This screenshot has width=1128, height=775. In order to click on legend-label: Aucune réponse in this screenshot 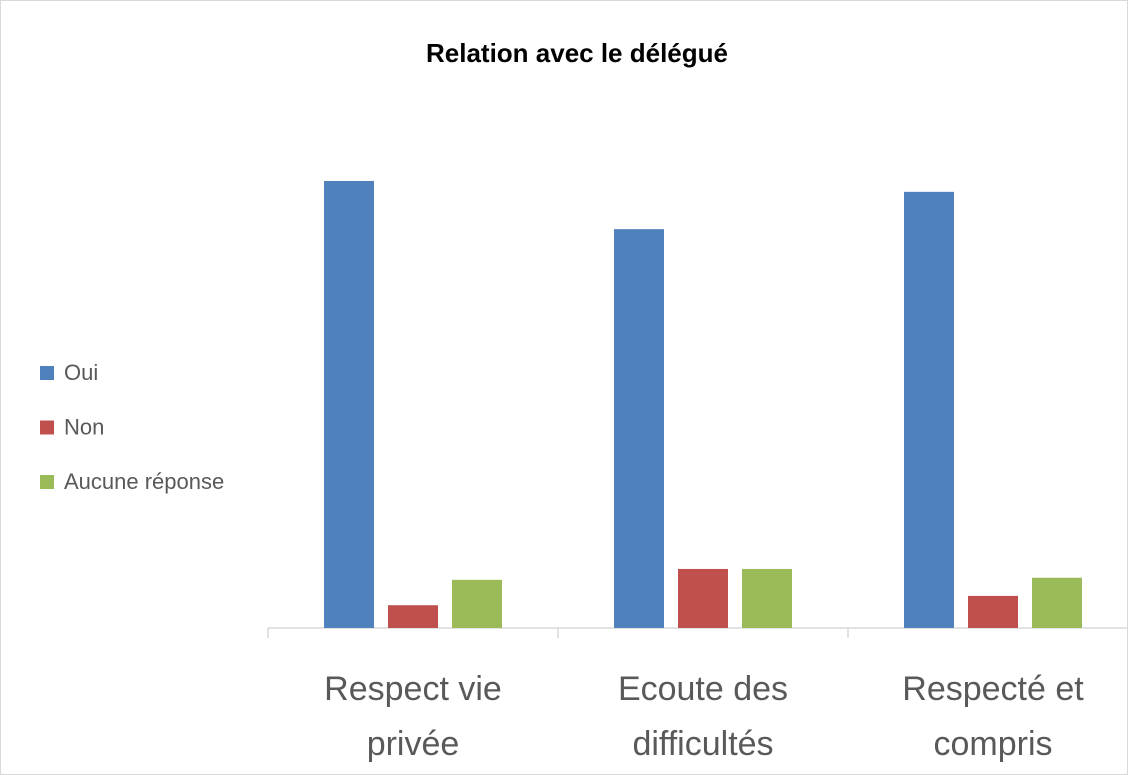, I will do `click(144, 481)`.